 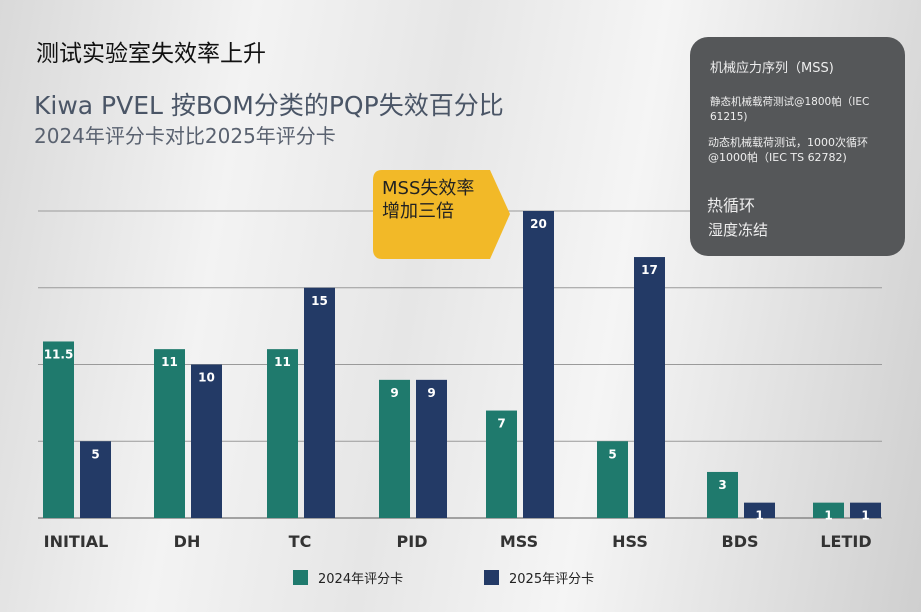 I want to click on legend-label: 2025年评分卡, so click(x=552, y=579).